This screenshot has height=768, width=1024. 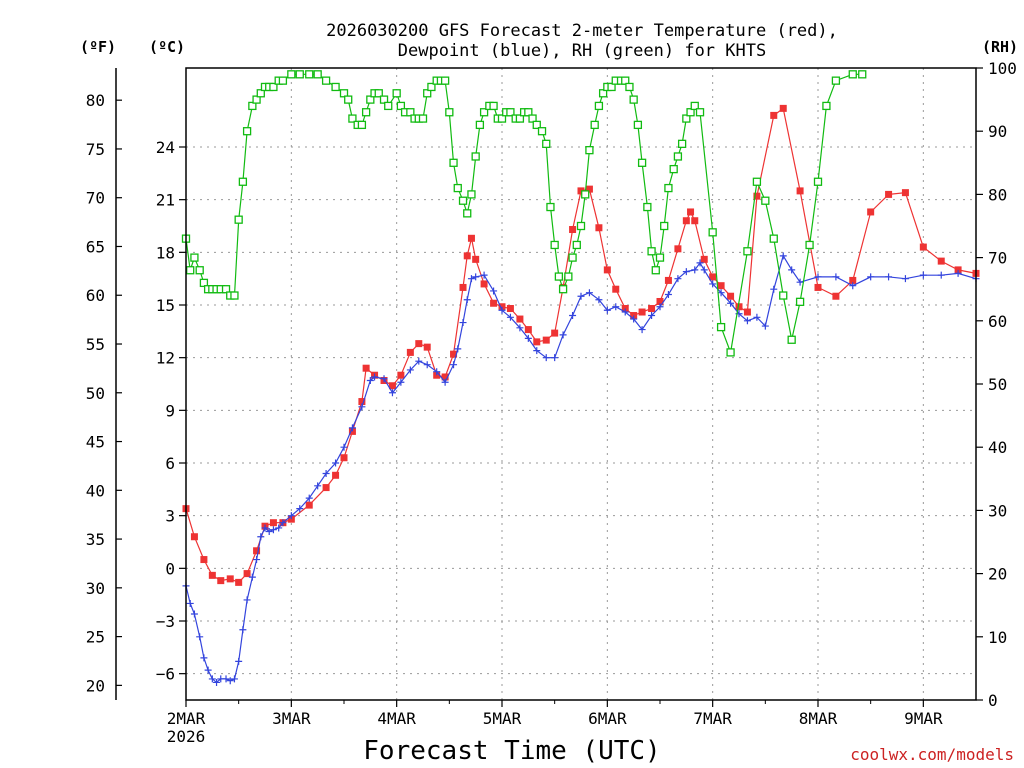 What do you see at coordinates (582, 51) in the screenshot?
I see `chart-title-line2: Dewpoint (blue), RH (green) for KHTS` at bounding box center [582, 51].